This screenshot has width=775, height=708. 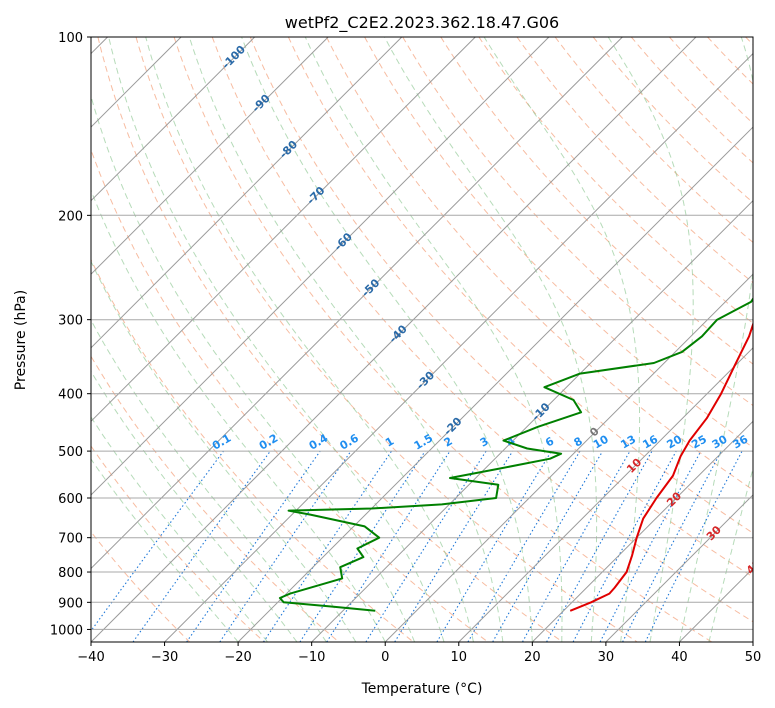 I want to click on x-tick-label: 50, so click(x=753, y=657).